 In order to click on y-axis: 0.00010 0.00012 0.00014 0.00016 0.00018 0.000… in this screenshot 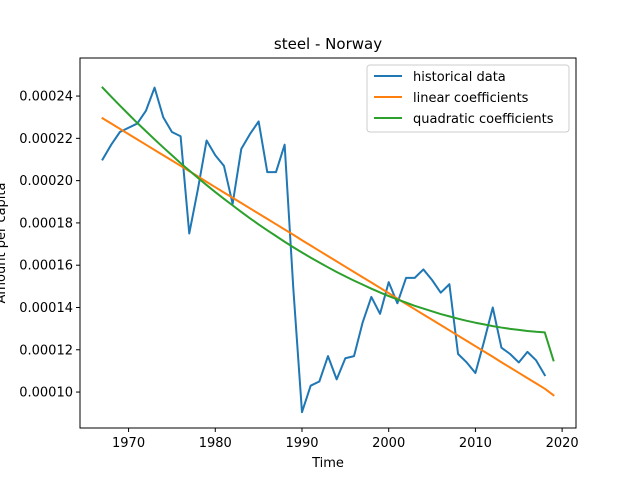, I will do `click(49, 245)`.